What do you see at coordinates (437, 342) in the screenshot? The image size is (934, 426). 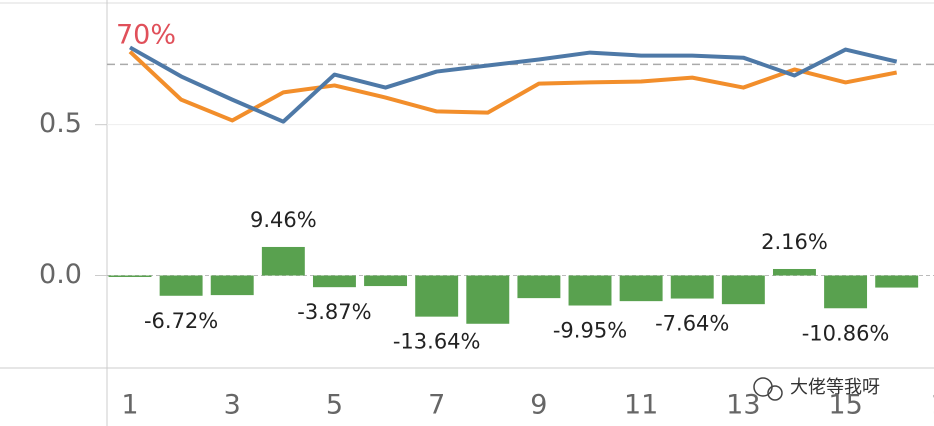 I see `data-label: -13.64%` at bounding box center [437, 342].